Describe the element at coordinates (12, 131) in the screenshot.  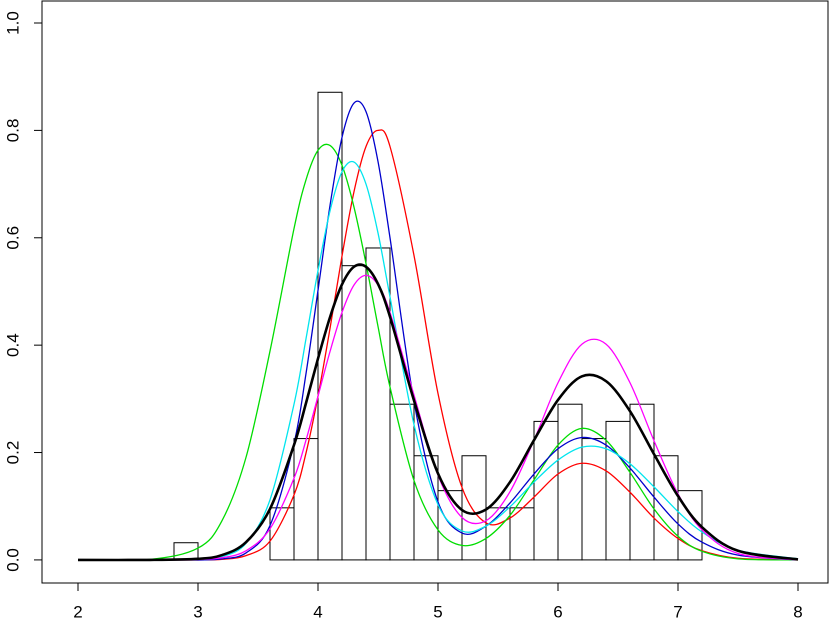
I see `y-tick-label: 0.8` at that location.